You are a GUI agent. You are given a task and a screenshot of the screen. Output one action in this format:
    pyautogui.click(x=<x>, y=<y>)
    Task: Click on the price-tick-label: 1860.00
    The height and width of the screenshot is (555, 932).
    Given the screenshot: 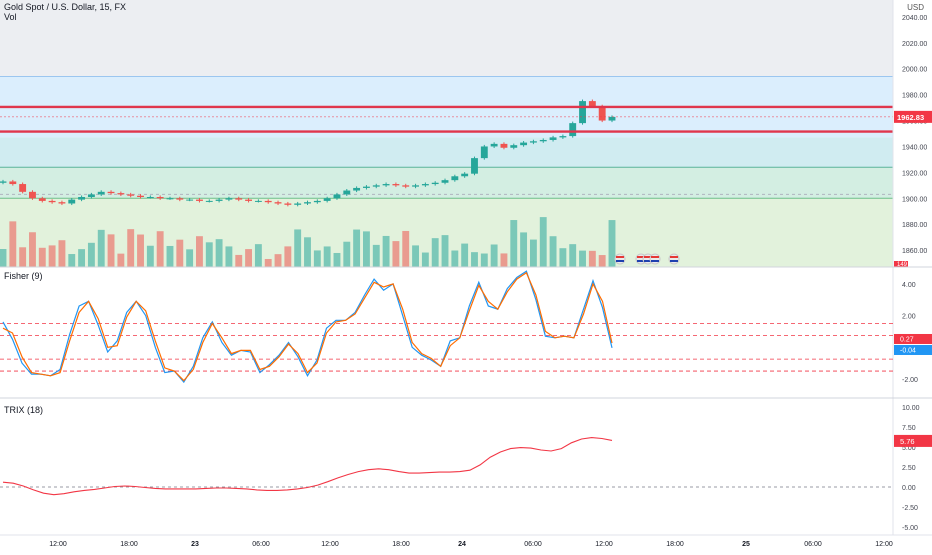 What is the action you would take?
    pyautogui.click(x=914, y=251)
    